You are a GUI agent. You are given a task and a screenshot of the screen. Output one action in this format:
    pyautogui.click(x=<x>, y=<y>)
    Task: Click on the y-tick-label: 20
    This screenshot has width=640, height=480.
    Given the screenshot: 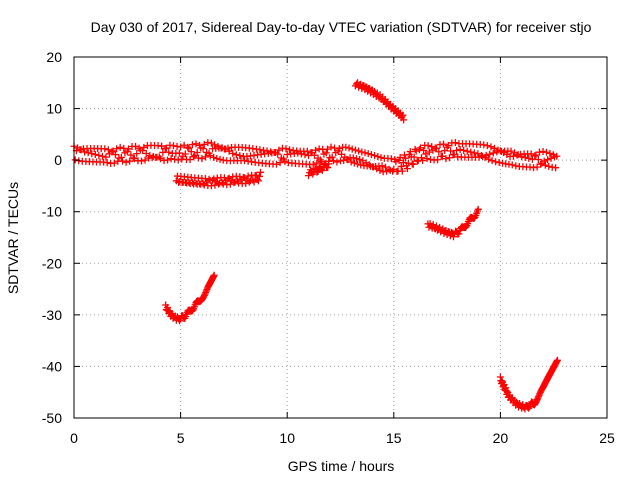 What is the action you would take?
    pyautogui.click(x=54, y=57)
    